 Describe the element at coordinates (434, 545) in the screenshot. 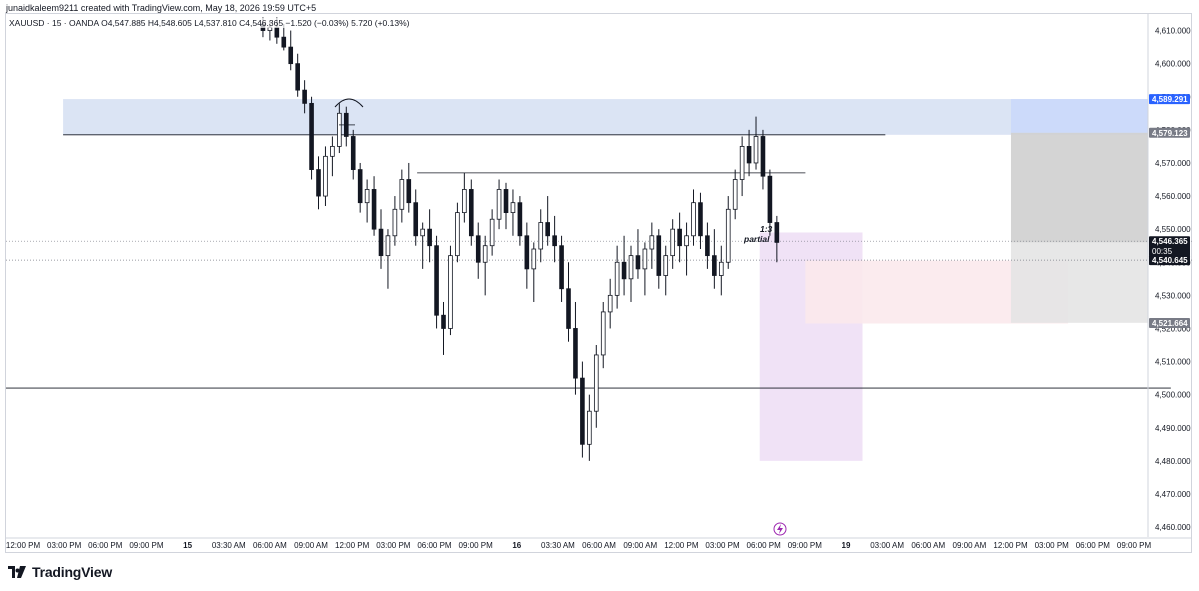

I see `time-tick-label: 06:00 PM` at that location.